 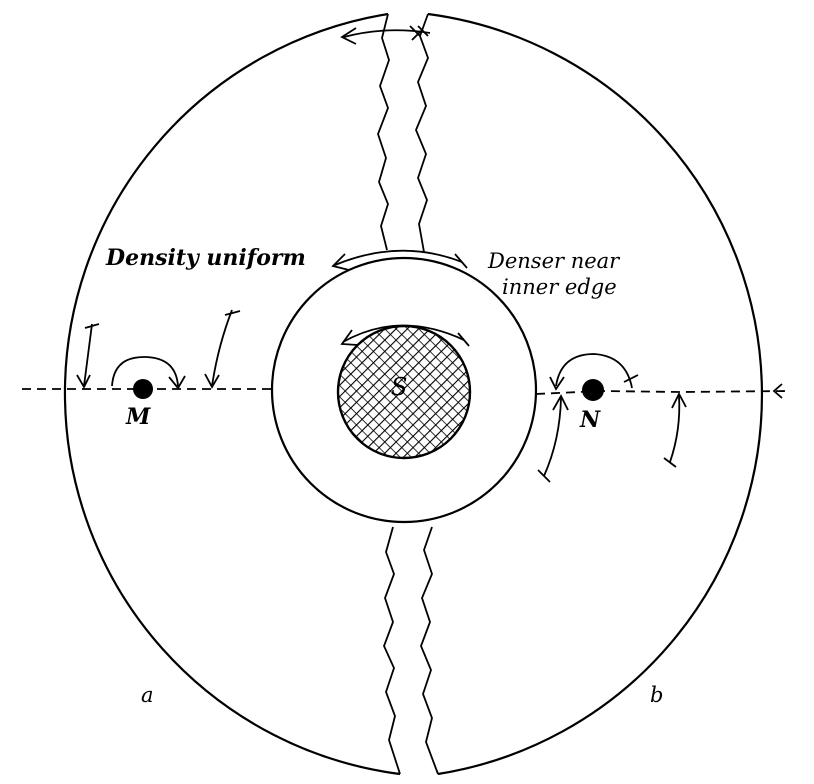 I want to click on upper-fissure-left-edge, so click(x=383, y=132).